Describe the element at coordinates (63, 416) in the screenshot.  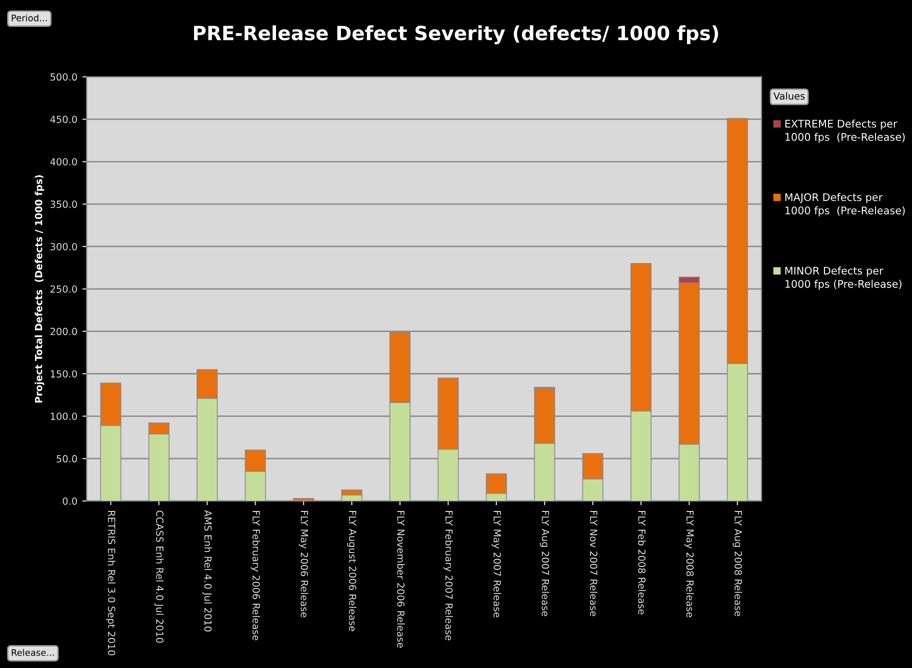
I see `y-tick-label: 100.0` at that location.